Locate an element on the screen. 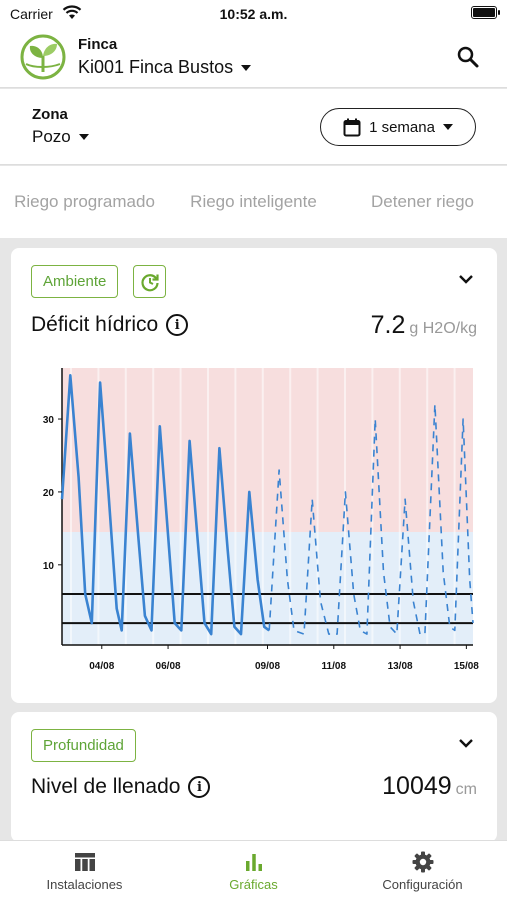 The height and width of the screenshot is (900, 507). chart-y-tick-label: 30 is located at coordinates (49, 420).